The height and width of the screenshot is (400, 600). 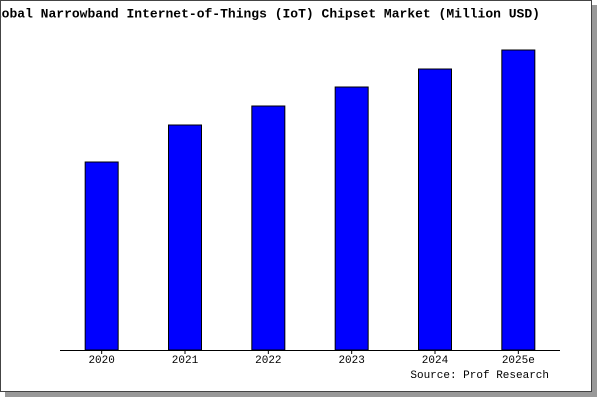 What do you see at coordinates (185, 361) in the screenshot?
I see `x-tick-label: 2021` at bounding box center [185, 361].